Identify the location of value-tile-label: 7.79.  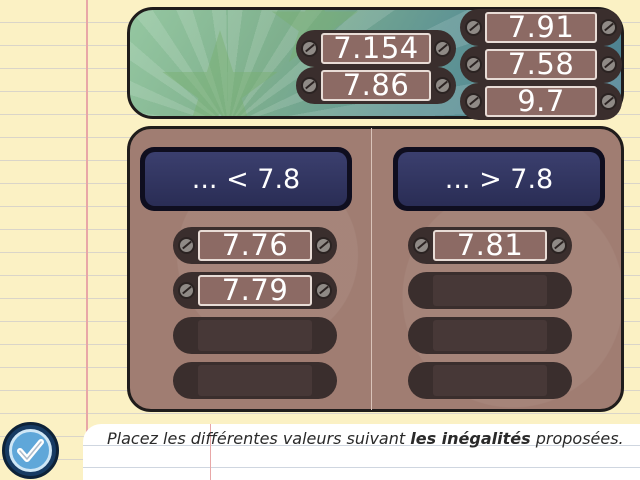
(255, 290).